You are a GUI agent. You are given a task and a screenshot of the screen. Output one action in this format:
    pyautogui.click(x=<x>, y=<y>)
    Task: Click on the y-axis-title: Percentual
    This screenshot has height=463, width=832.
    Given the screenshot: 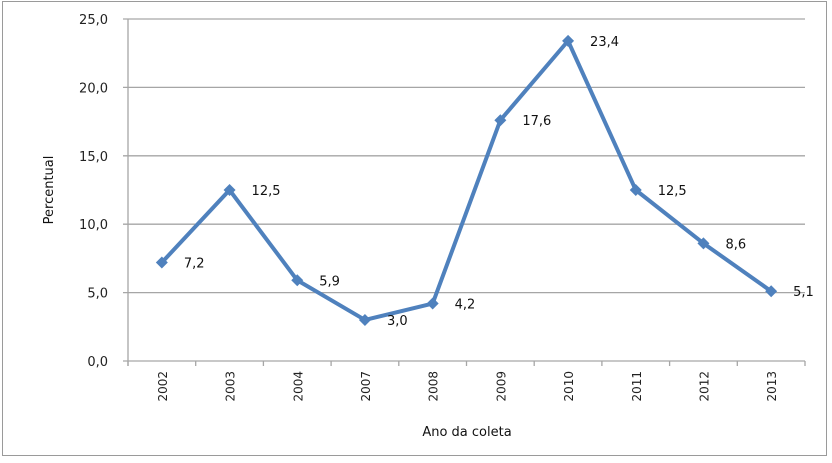 What is the action you would take?
    pyautogui.click(x=49, y=190)
    